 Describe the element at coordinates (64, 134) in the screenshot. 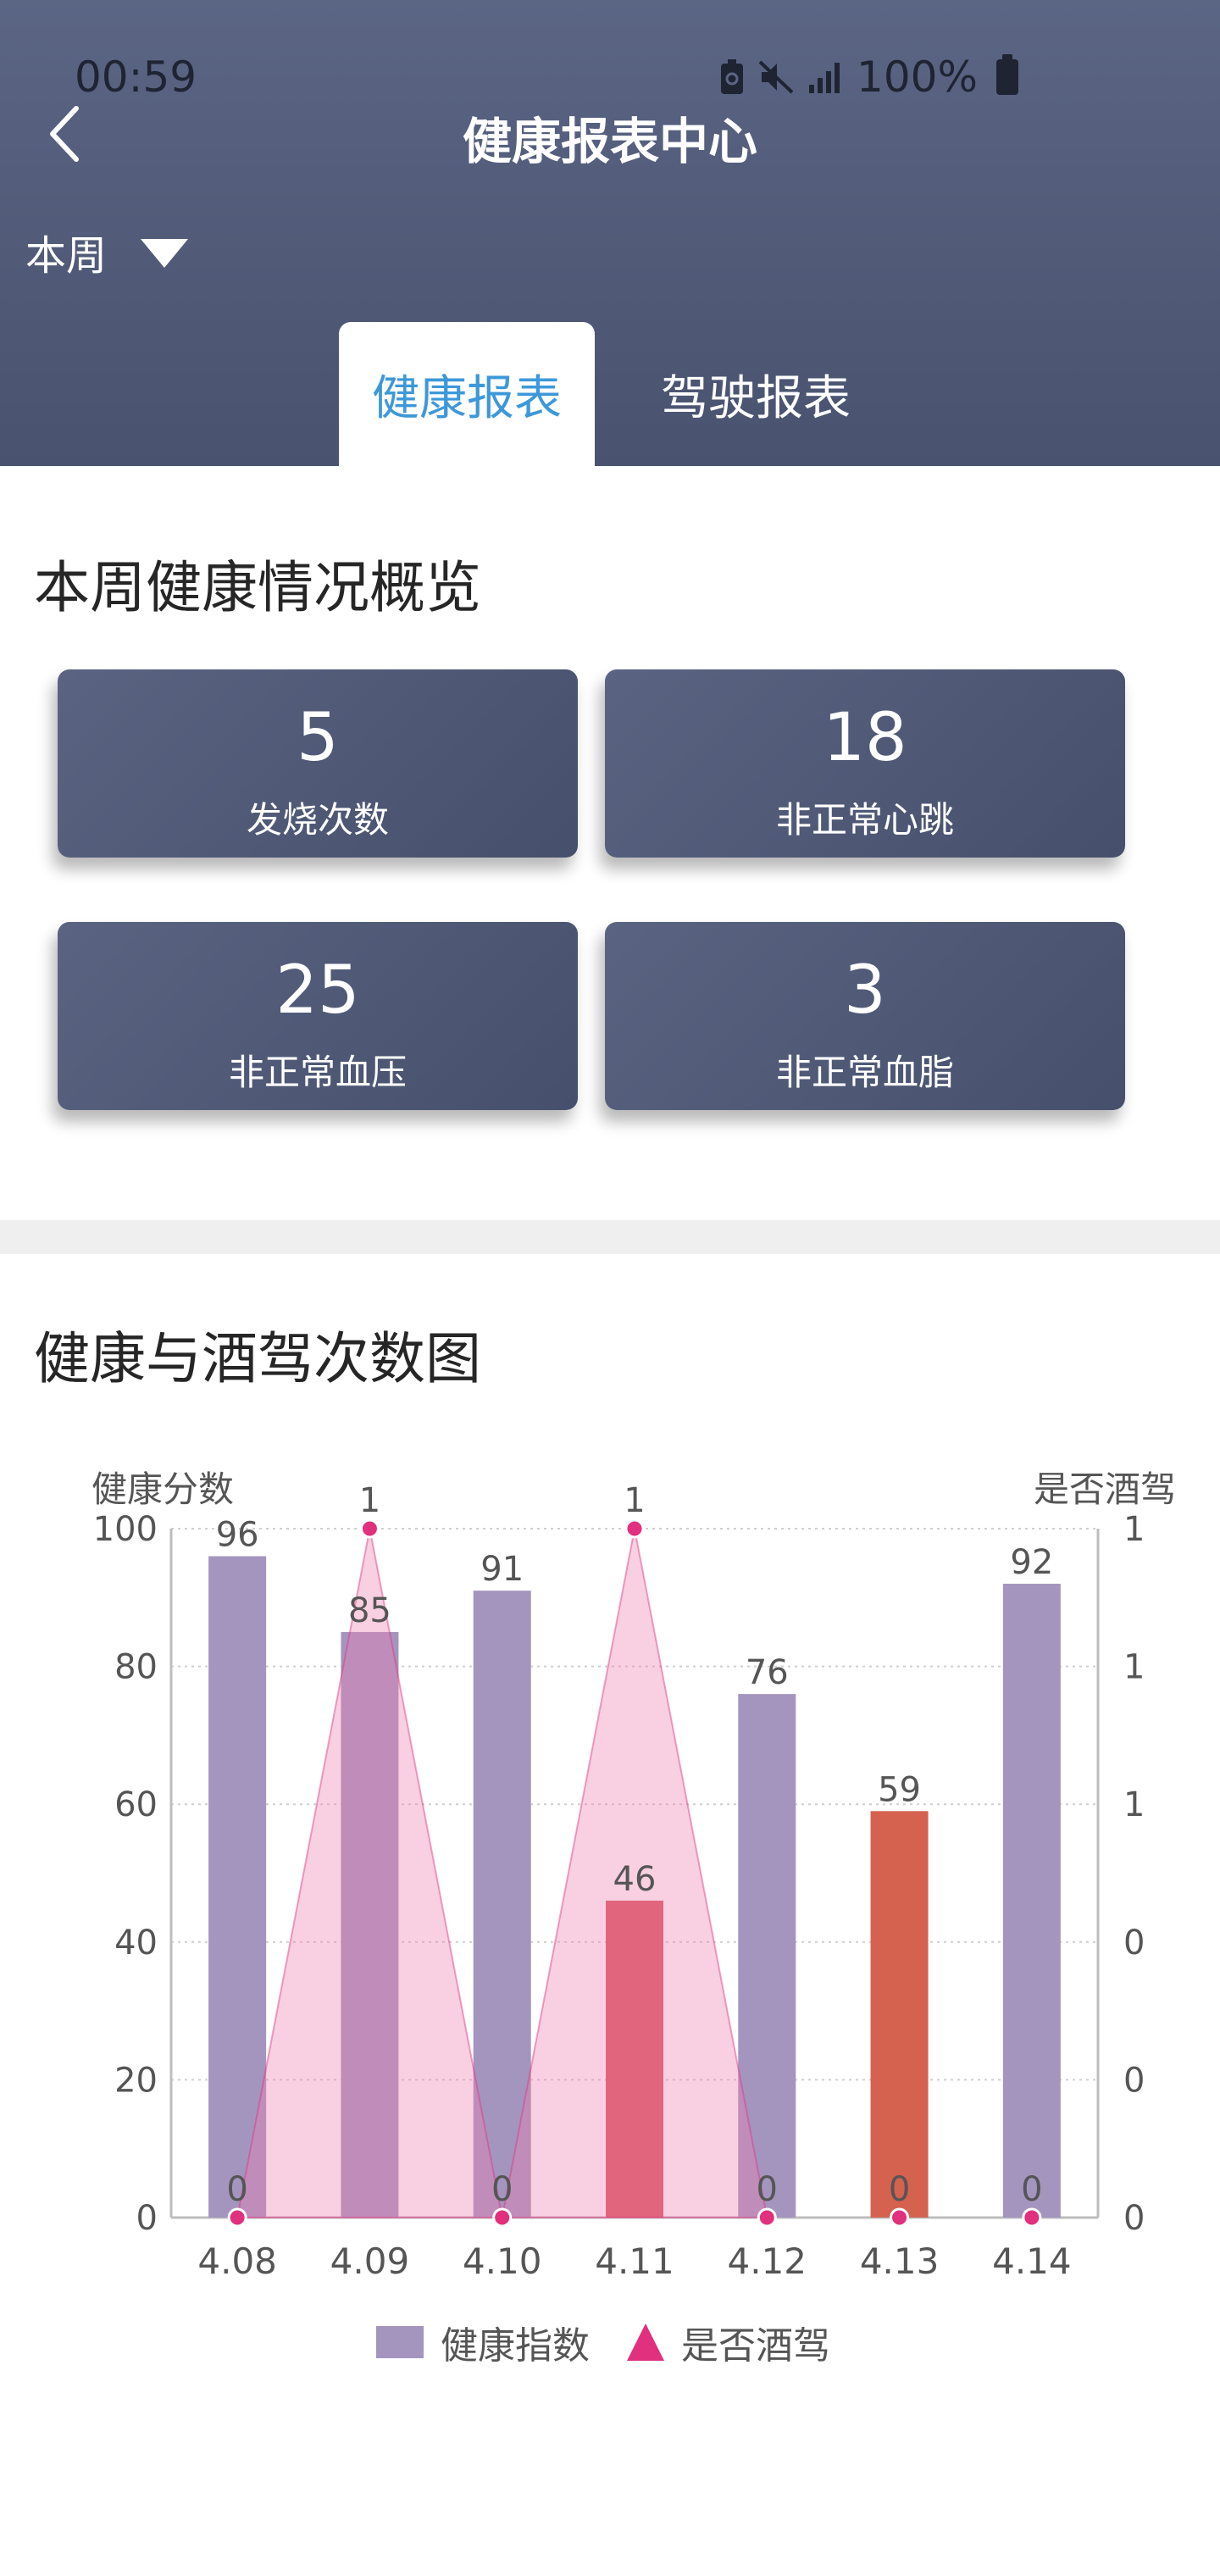

I see `chevron-left-icon` at that location.